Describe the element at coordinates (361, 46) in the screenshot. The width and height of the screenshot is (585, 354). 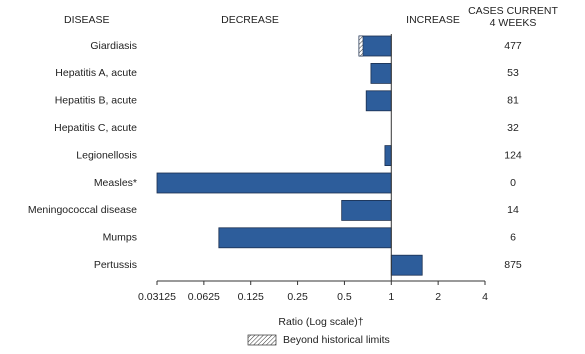
I see `beyond-limits` at that location.